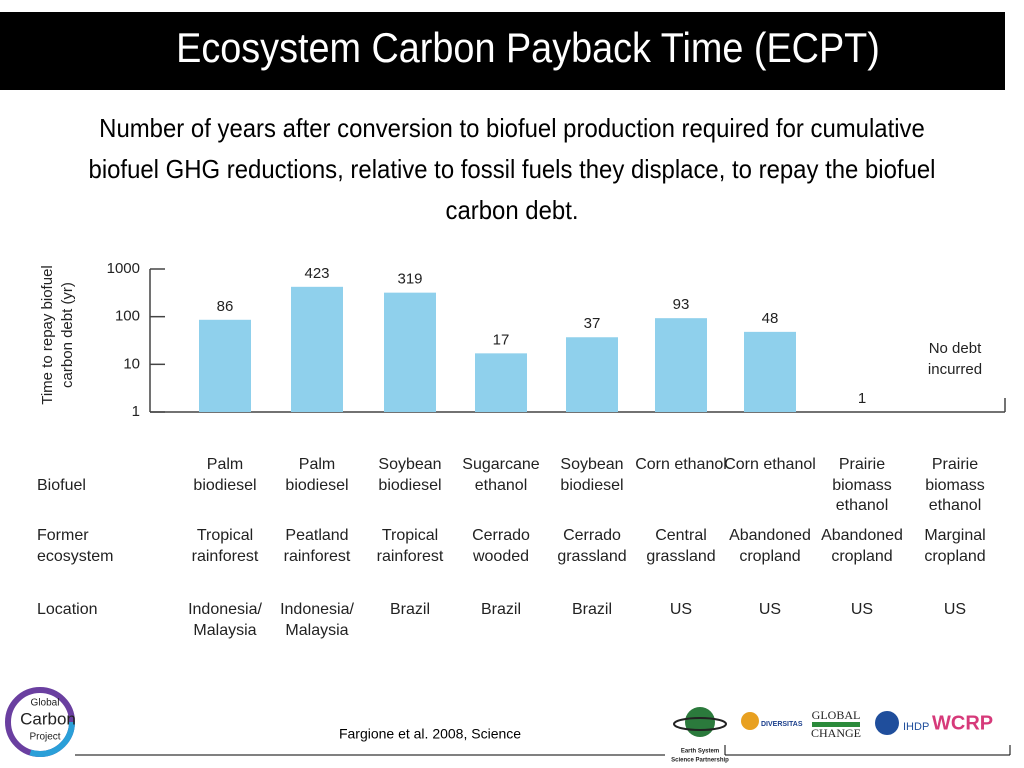  Describe the element at coordinates (45, 703) in the screenshot. I see `logo-text: Global` at that location.